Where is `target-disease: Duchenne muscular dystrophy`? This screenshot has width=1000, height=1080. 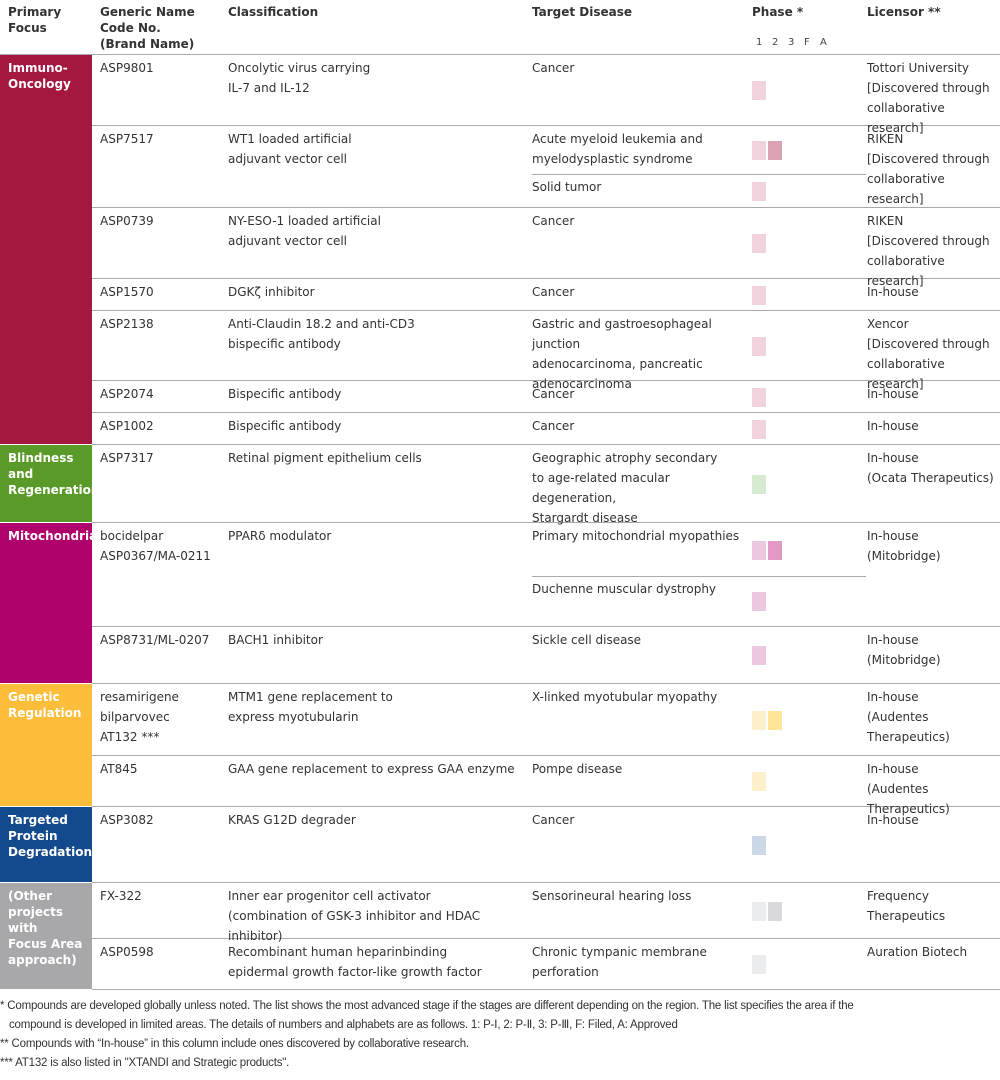
target-disease: Duchenne muscular dystrophy is located at coordinates (624, 589).